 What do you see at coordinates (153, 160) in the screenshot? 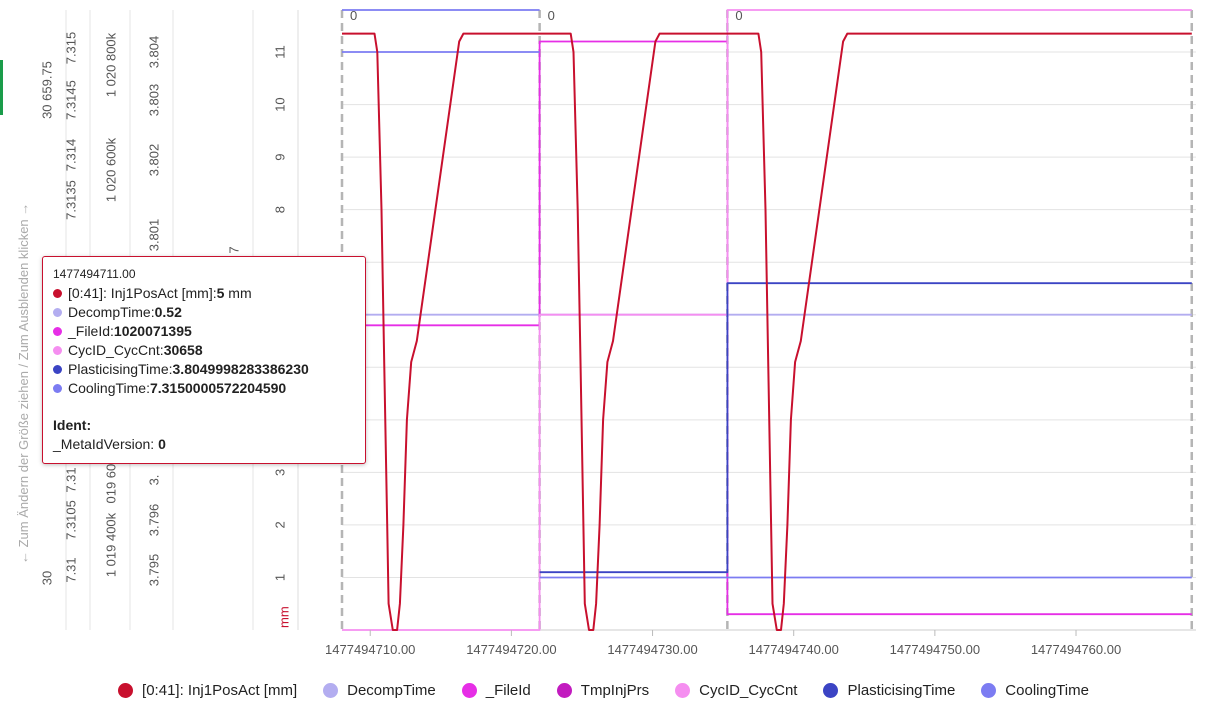
I see `extra-axis-tick-label: 3.802` at bounding box center [153, 160].